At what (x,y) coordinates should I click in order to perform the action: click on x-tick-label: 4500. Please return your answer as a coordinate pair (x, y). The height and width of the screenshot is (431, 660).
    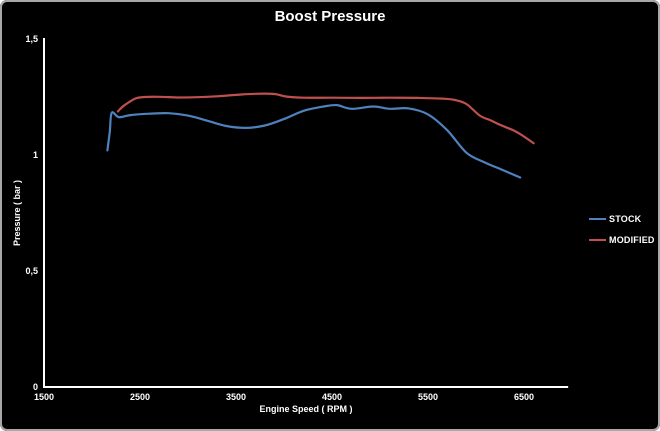
    Looking at the image, I should click on (332, 397).